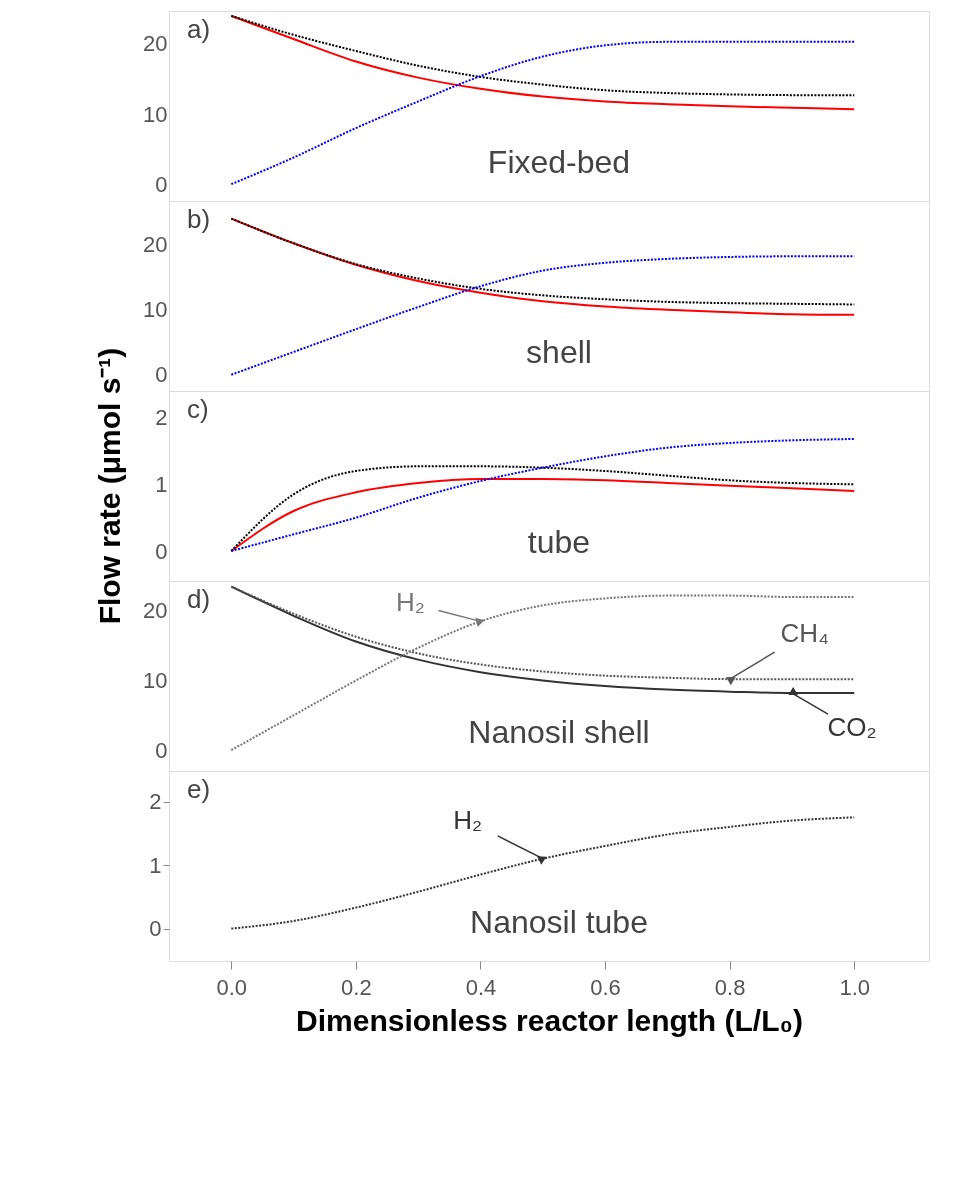  I want to click on chart-title: d), so click(199, 599).